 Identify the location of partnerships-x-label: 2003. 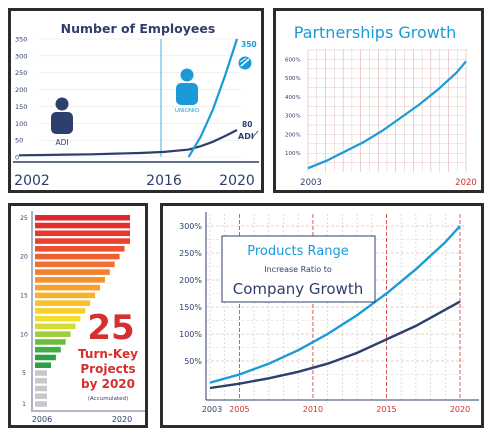
(311, 183).